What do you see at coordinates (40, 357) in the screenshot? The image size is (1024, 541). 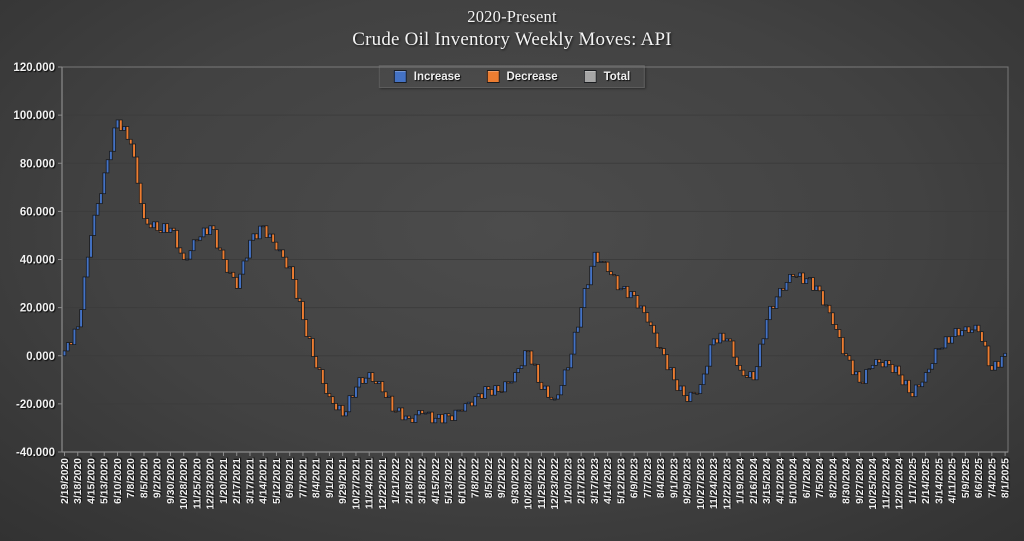 I see `y-axis-label: 0.000` at bounding box center [40, 357].